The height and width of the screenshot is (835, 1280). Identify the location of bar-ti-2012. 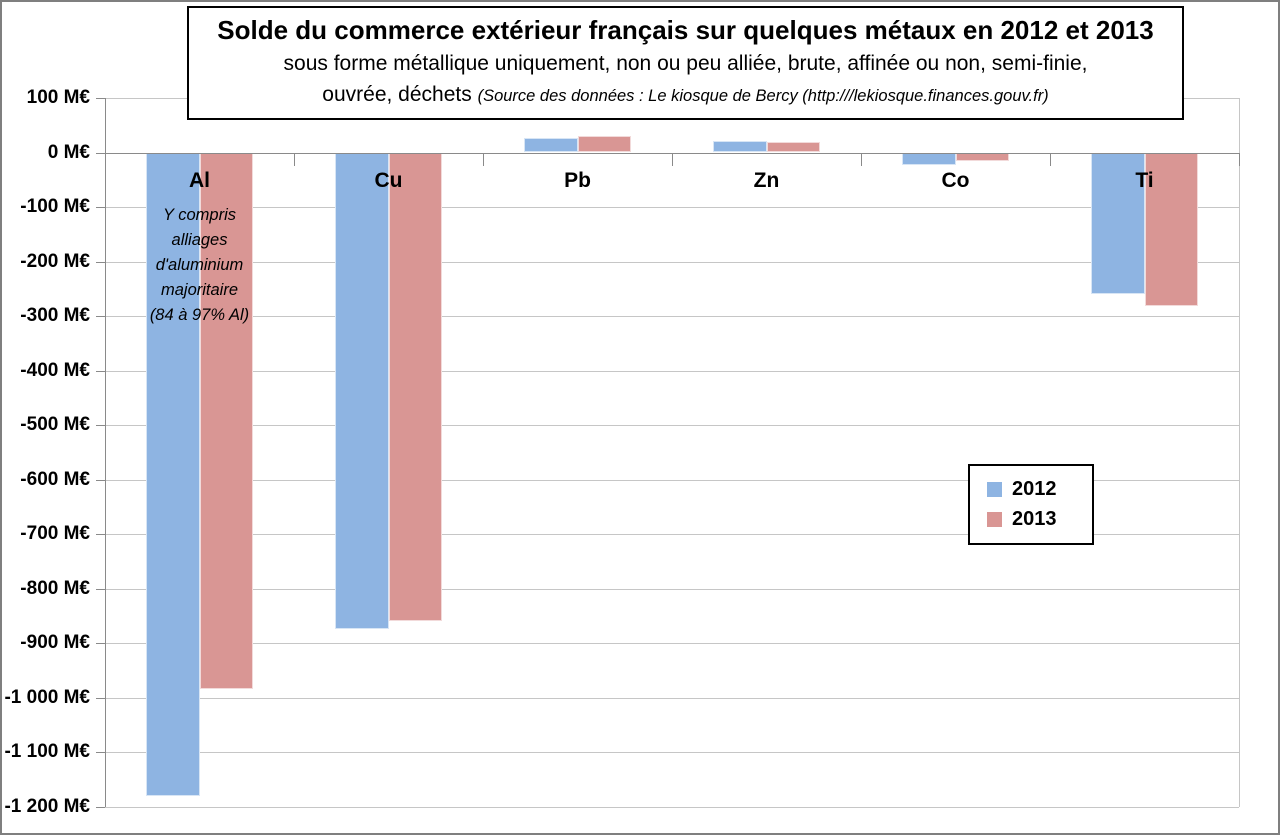
(1118, 223).